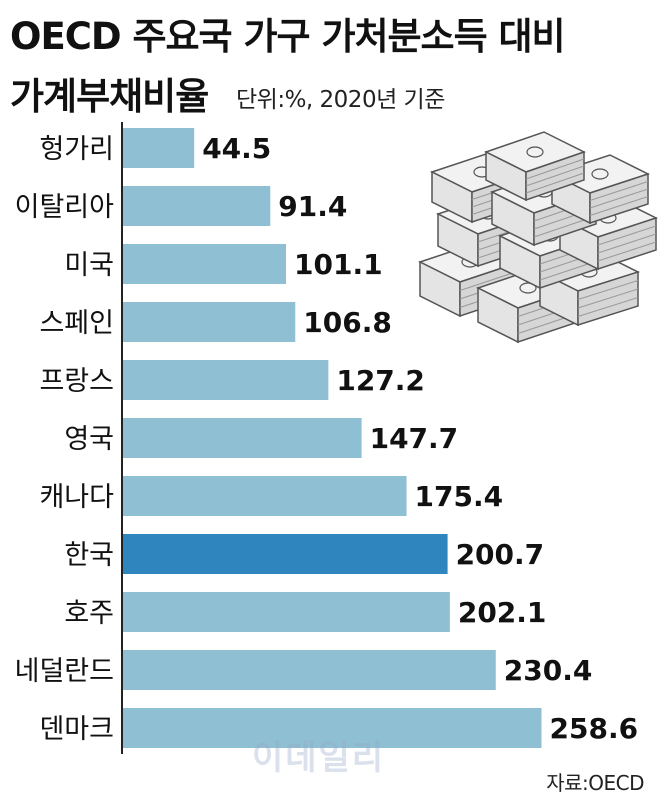 The width and height of the screenshot is (658, 802). Describe the element at coordinates (236, 148) in the screenshot. I see `value-label: 44.5` at that location.